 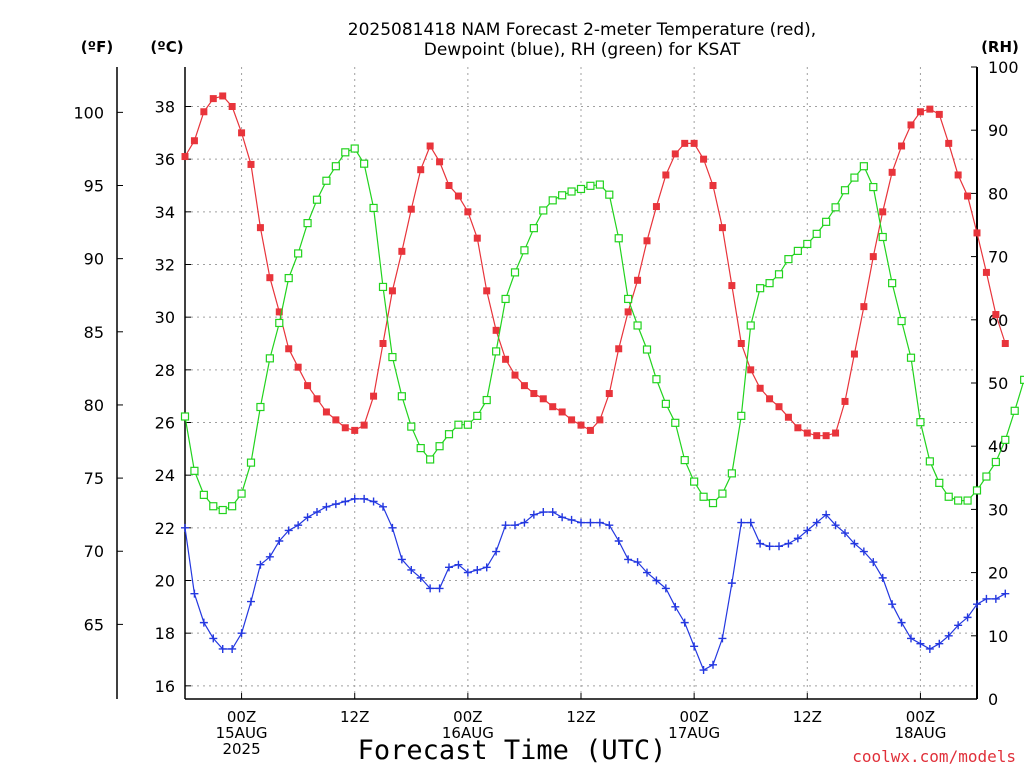 What do you see at coordinates (241, 749) in the screenshot?
I see `time-tick-label: 2025` at bounding box center [241, 749].